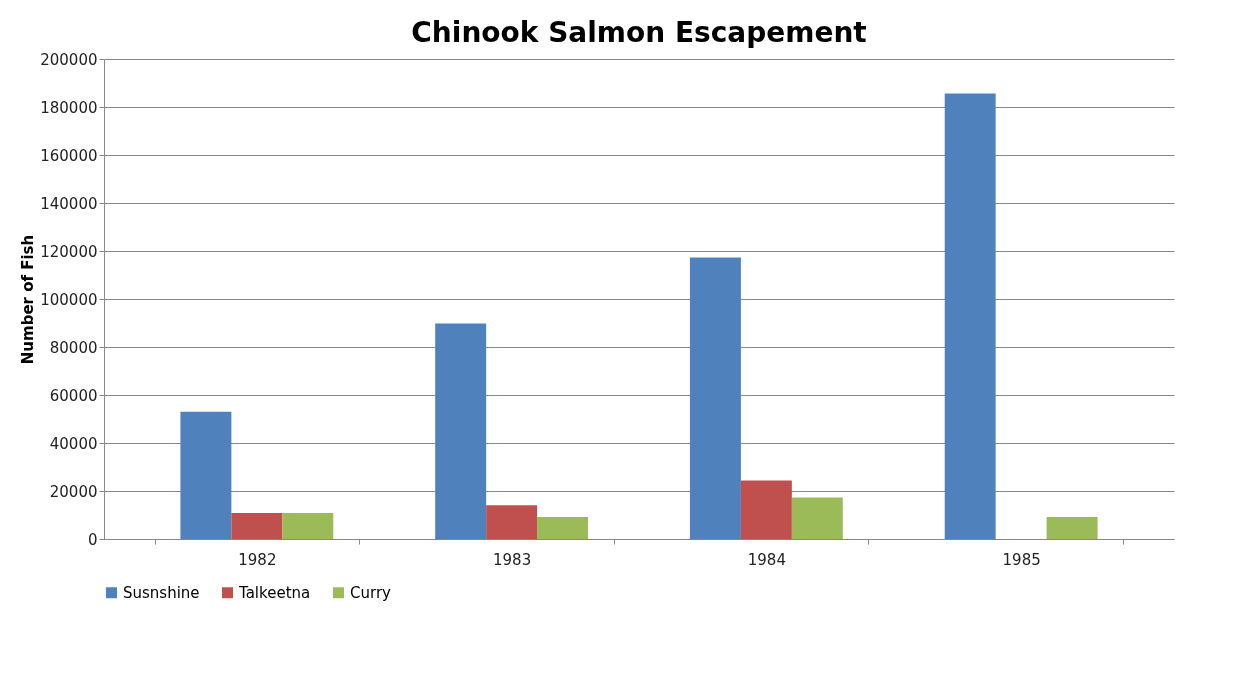 The image size is (1260, 676). What do you see at coordinates (28, 299) in the screenshot?
I see `y-axis-title: Number of Fish` at bounding box center [28, 299].